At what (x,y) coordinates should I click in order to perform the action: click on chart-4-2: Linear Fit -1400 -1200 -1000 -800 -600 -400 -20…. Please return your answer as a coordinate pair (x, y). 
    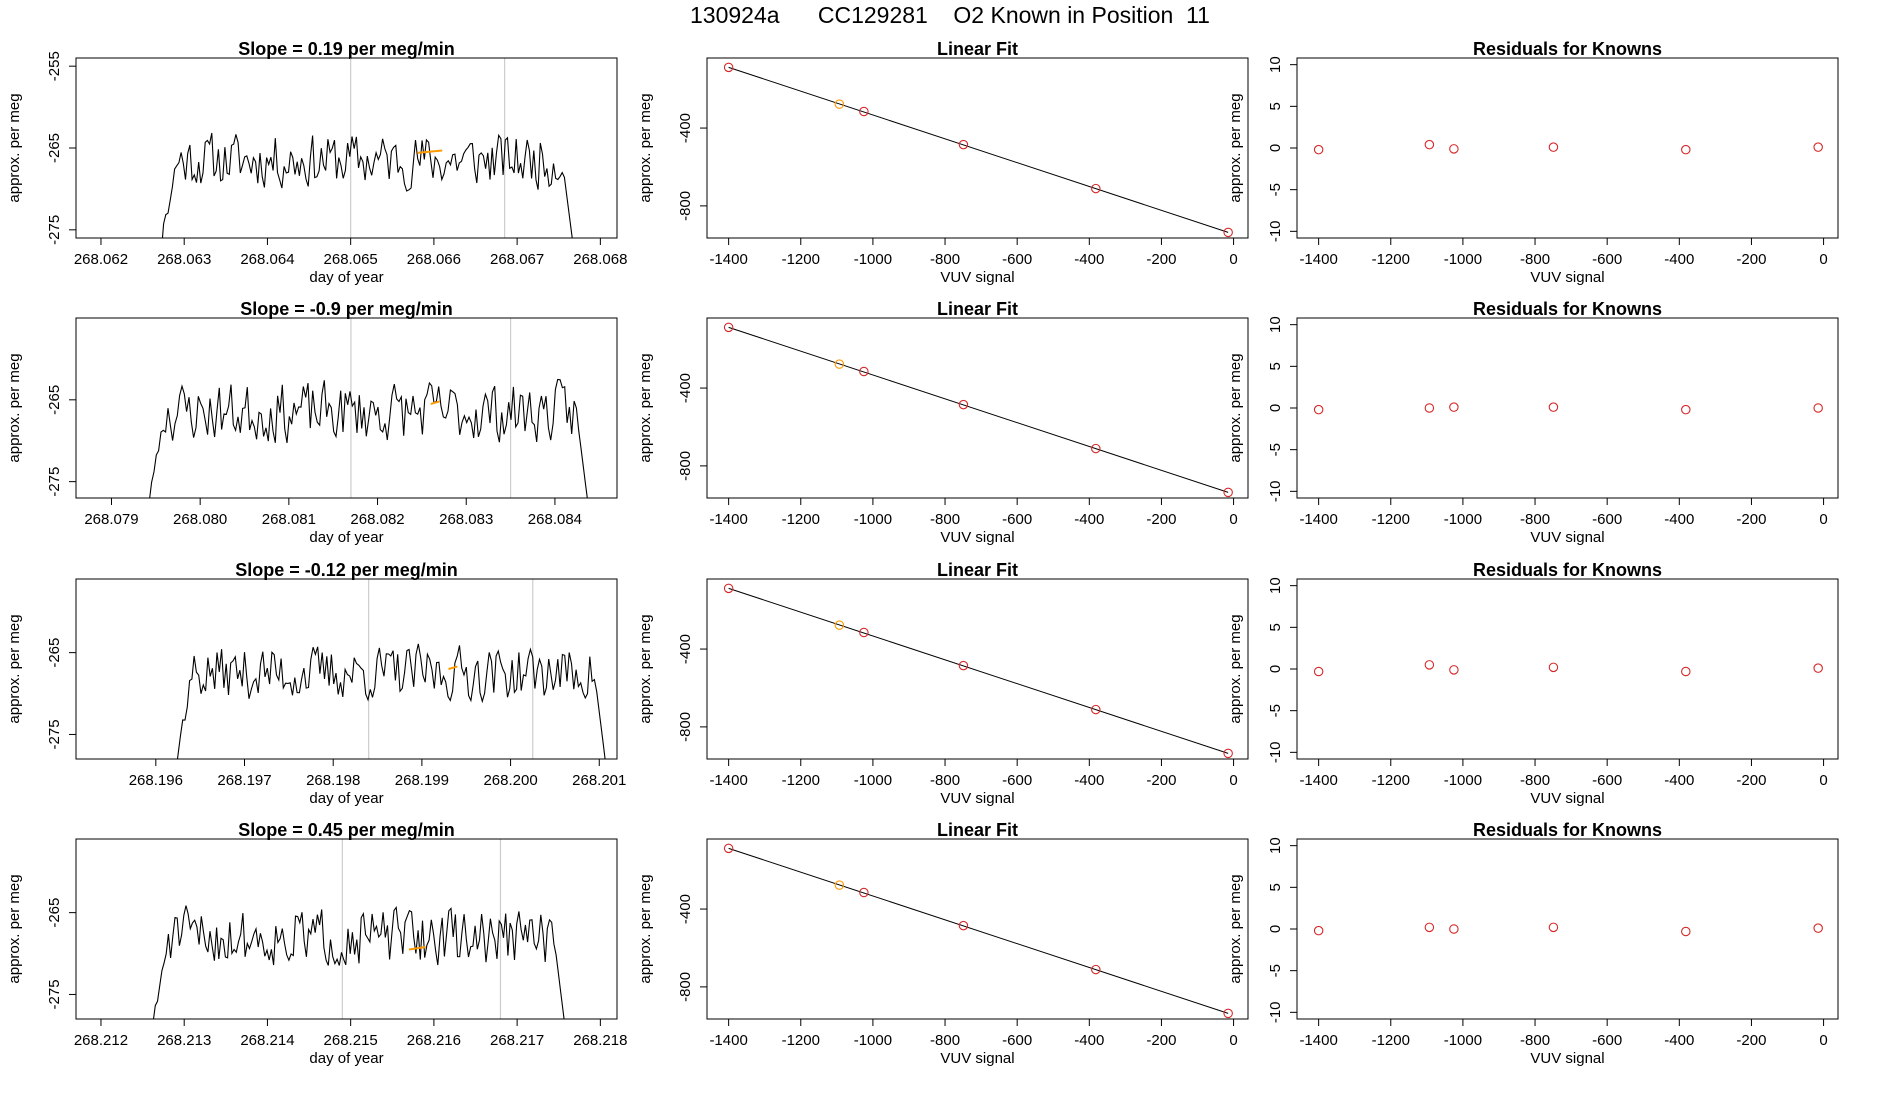
    Looking at the image, I should click on (943, 943).